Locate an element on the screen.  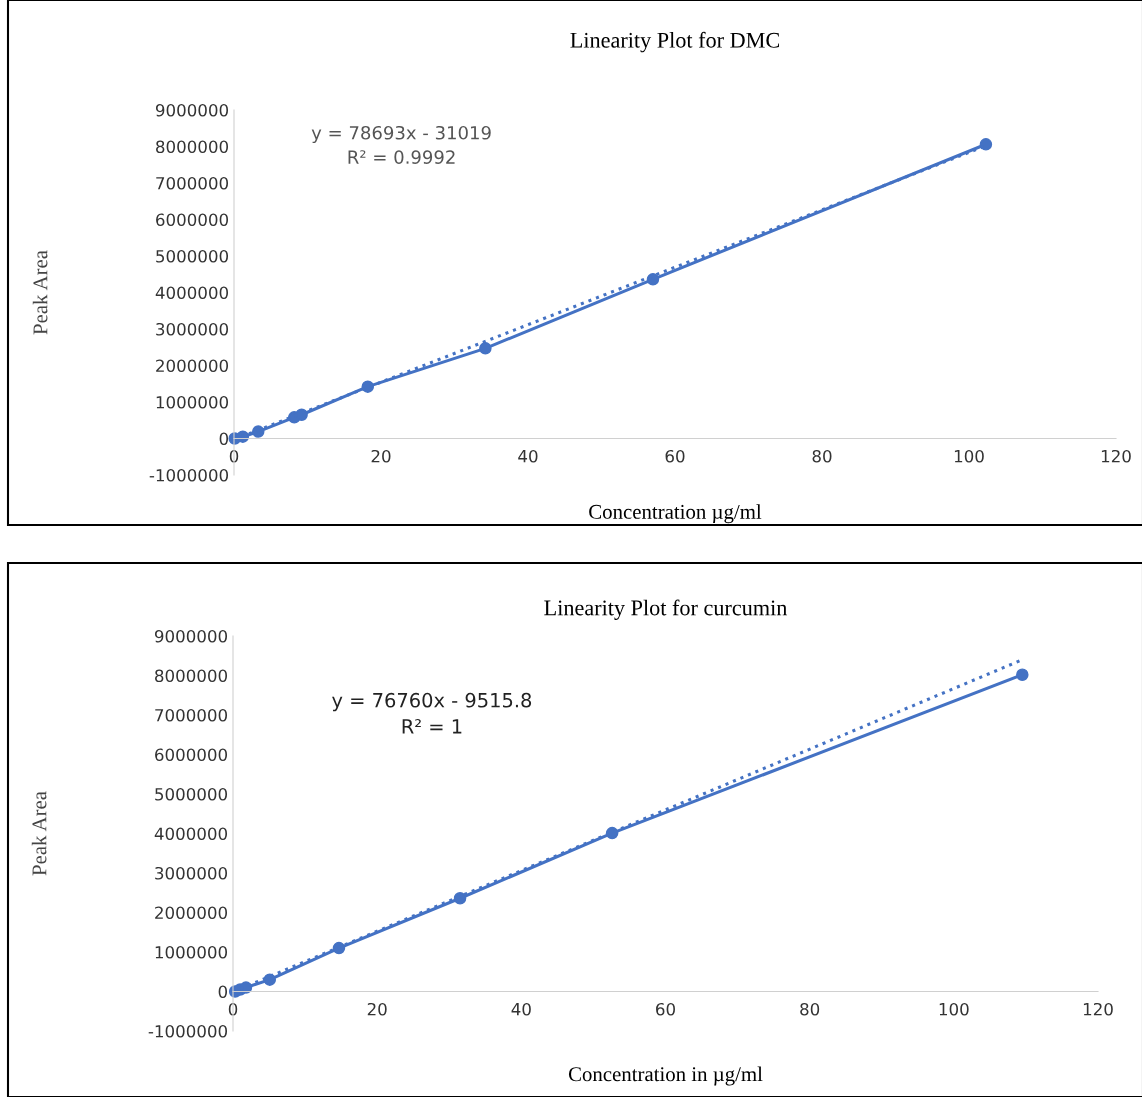
annotation: y = 76760x - 9515.8 R² = 1 is located at coordinates (432, 713).